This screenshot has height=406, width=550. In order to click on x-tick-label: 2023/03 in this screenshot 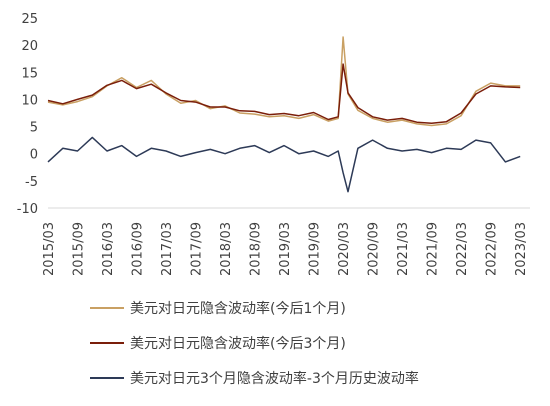, I will do `click(521, 249)`.